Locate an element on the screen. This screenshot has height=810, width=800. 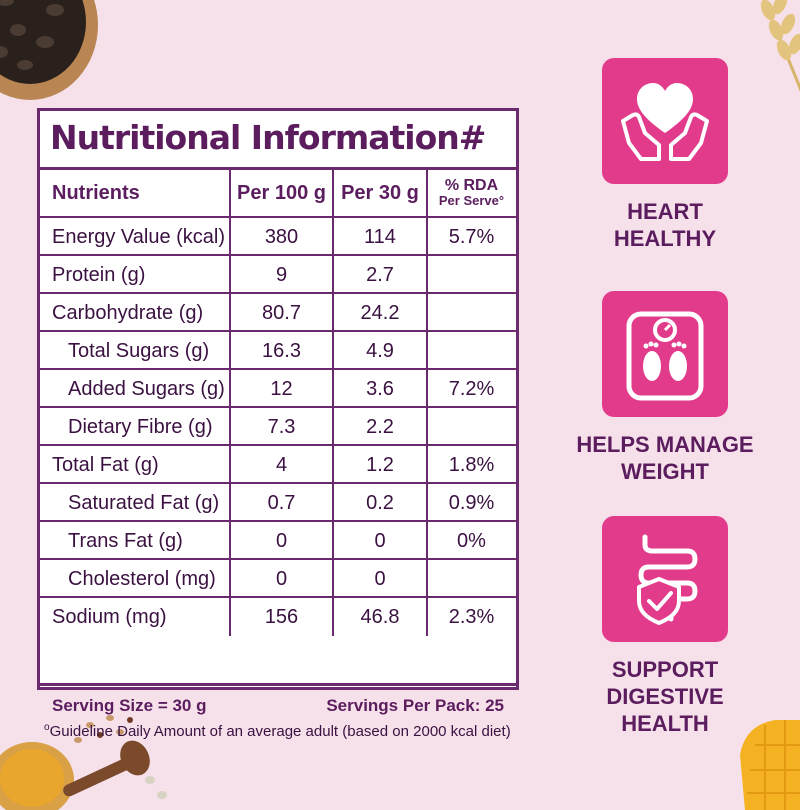
cell-nutrient: Dietary Fibre (g) is located at coordinates (140, 426).